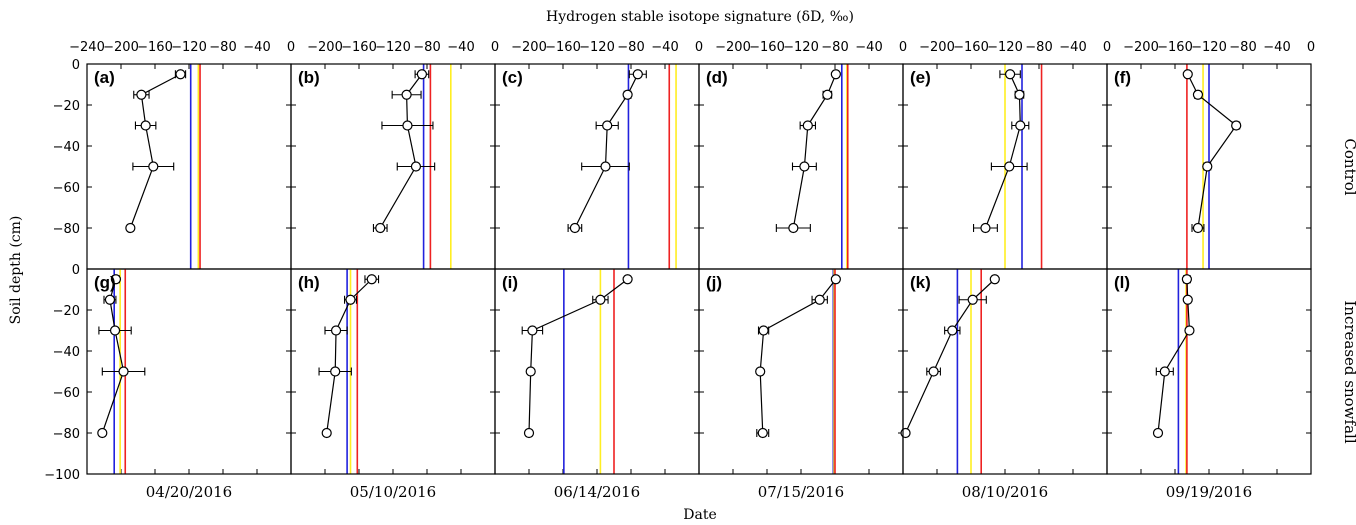  I want to click on top-tick-label: −240, so click(87, 47).